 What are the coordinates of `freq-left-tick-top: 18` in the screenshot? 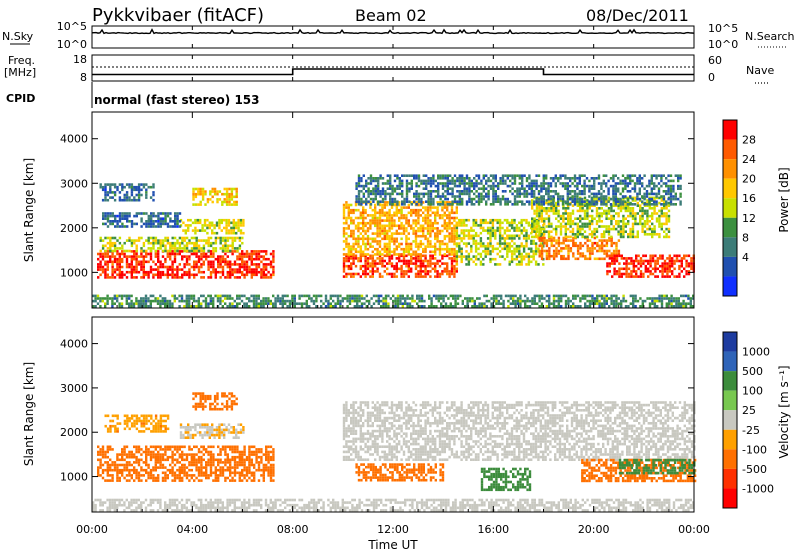 It's located at (80, 59).